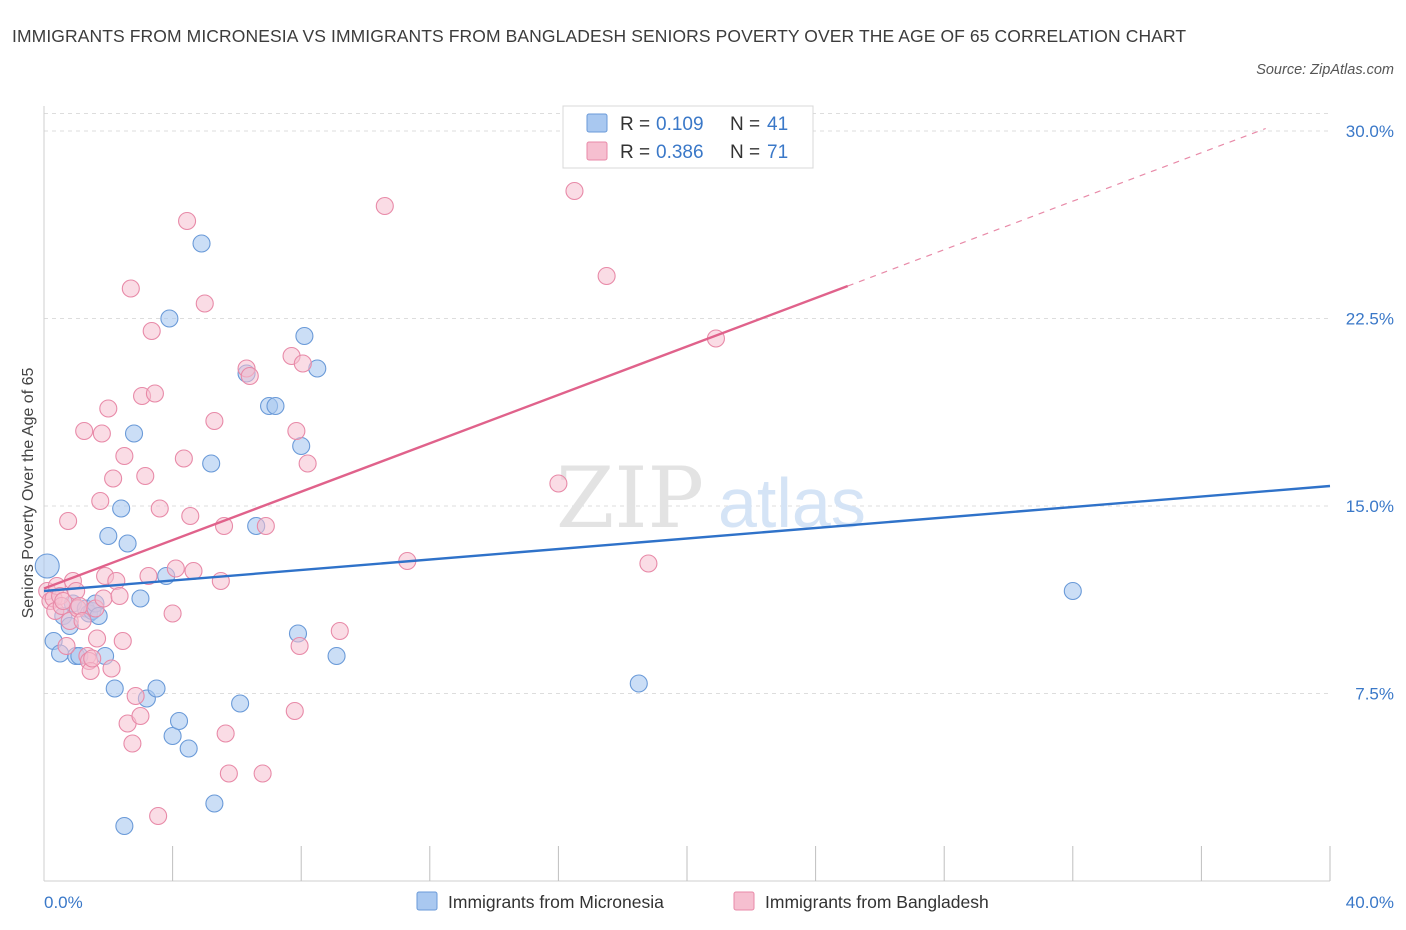 The height and width of the screenshot is (930, 1406). What do you see at coordinates (1370, 131) in the screenshot?
I see `y-tick-label: 30.0%` at bounding box center [1370, 131].